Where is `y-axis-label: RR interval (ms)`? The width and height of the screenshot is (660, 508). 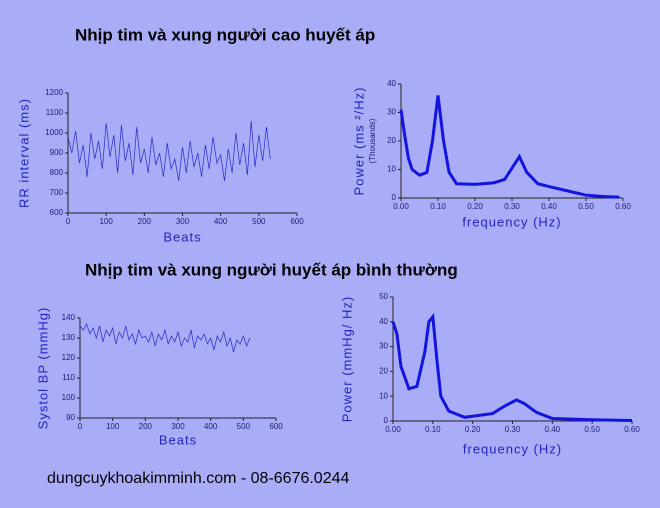 y-axis-label: RR interval (ms) is located at coordinates (23, 153).